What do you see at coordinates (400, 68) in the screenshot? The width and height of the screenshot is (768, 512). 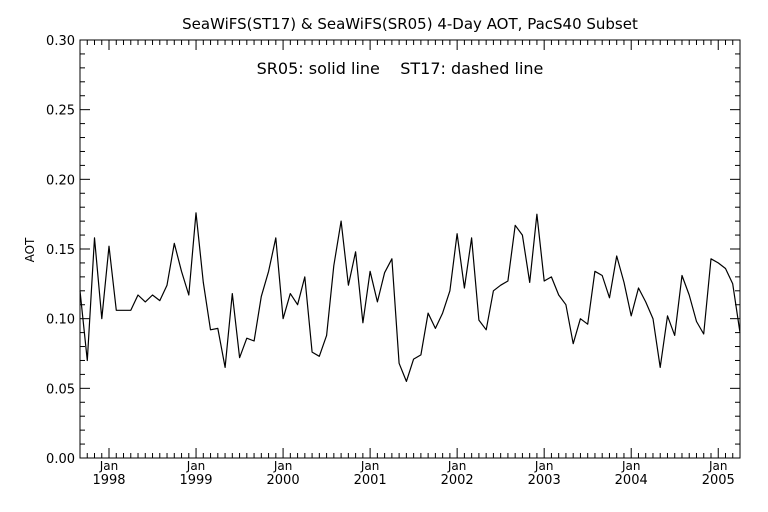 I see `line-style-annotation: SR05: solid line ST17: dashed line` at bounding box center [400, 68].